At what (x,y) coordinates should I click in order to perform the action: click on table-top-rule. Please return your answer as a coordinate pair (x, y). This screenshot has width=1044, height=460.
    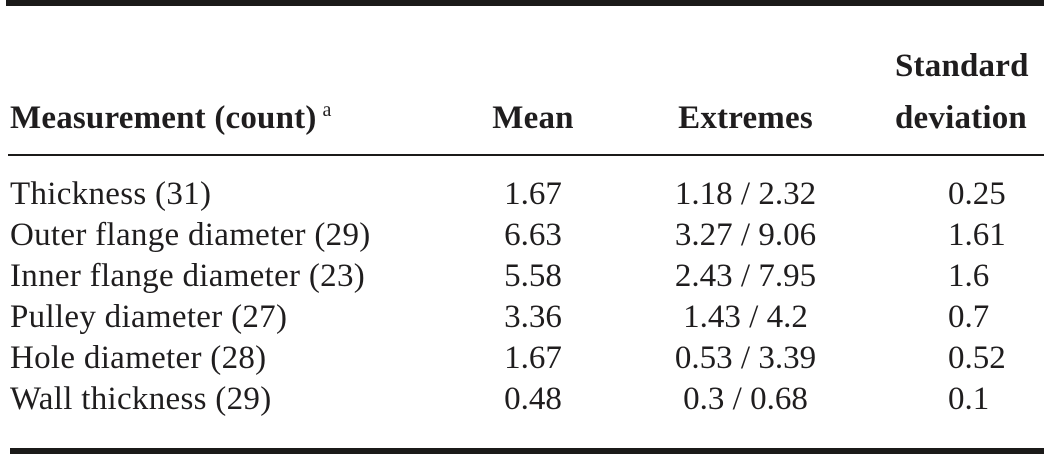
    Looking at the image, I should click on (525, 3).